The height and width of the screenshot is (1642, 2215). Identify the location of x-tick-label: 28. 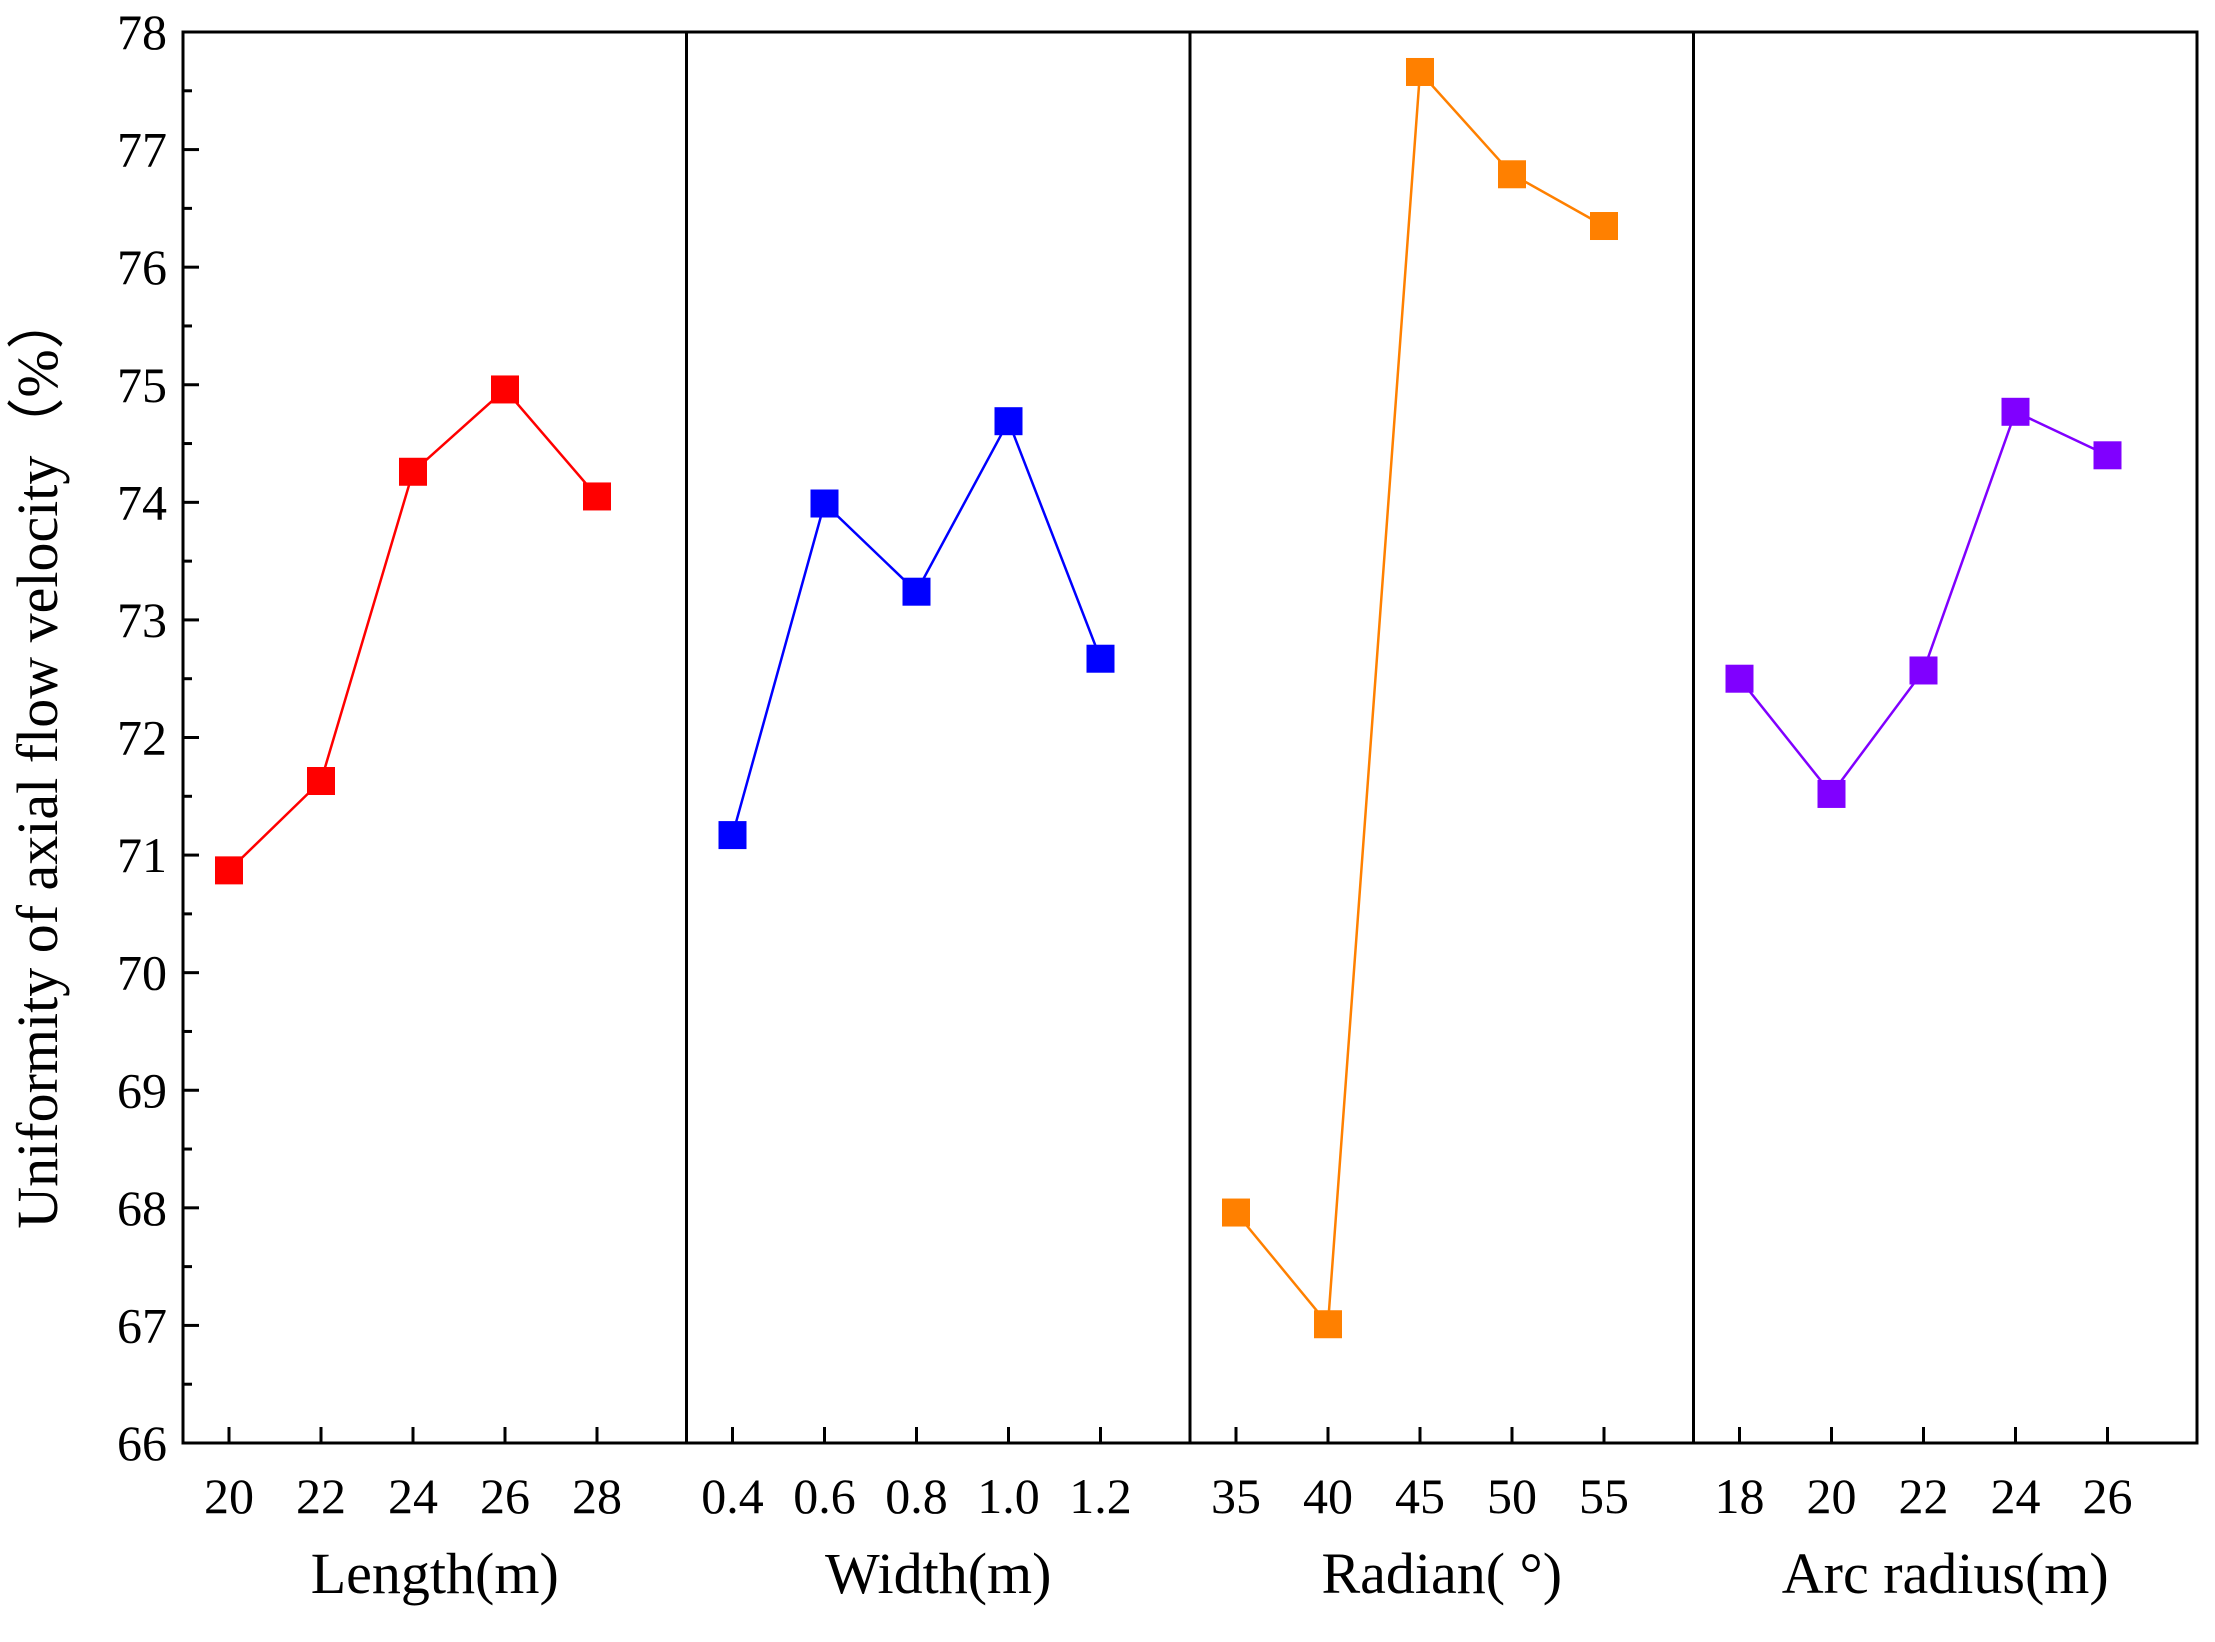
(597, 1496).